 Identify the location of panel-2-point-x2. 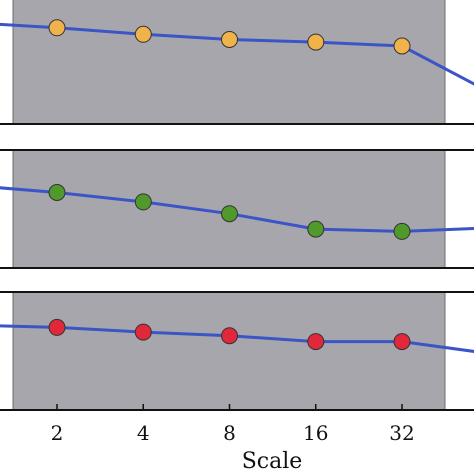
(57, 192).